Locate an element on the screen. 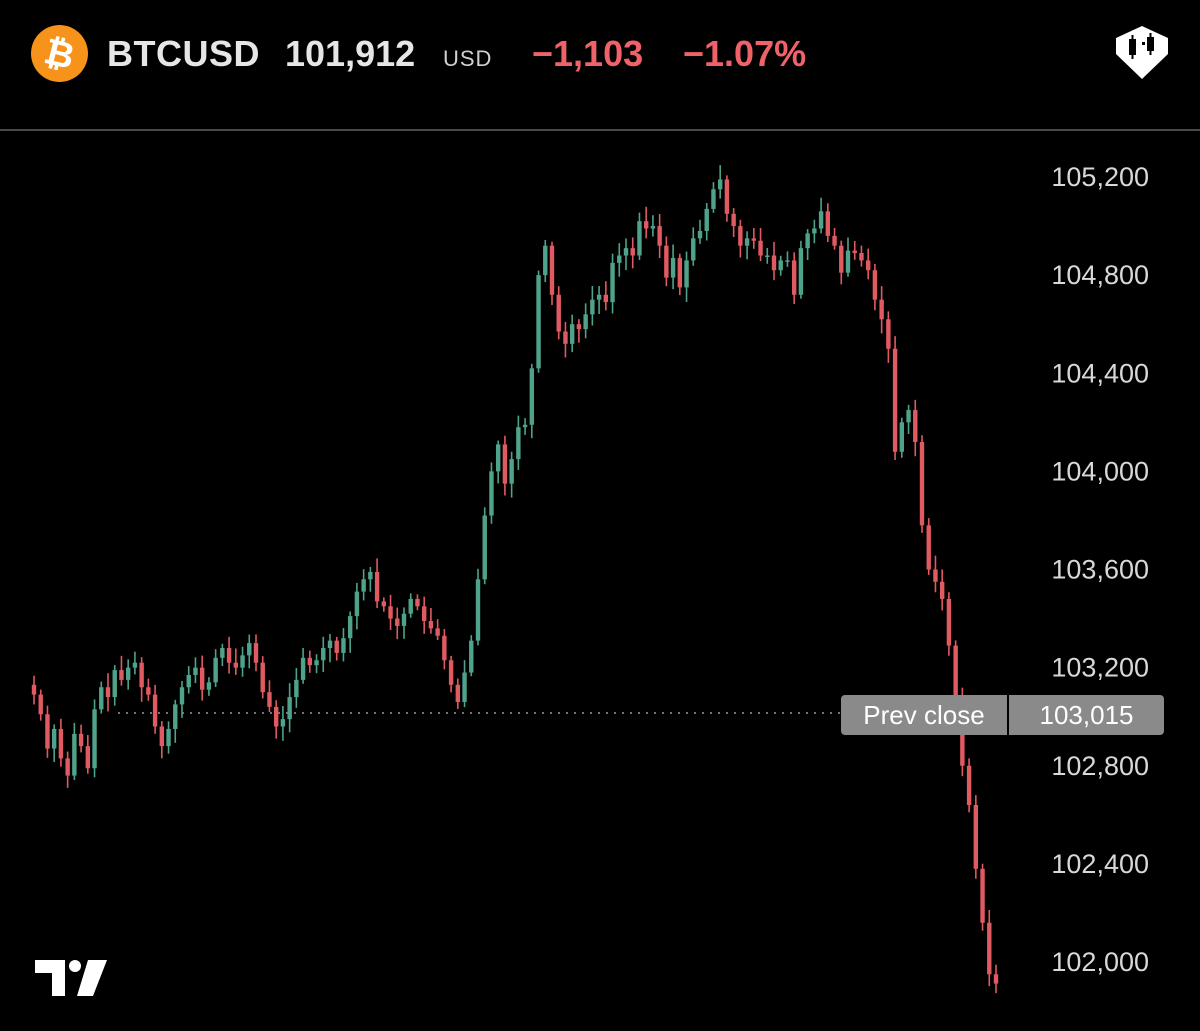 This screenshot has height=1031, width=1200. y-tick-label: 103,600 is located at coordinates (1100, 570).